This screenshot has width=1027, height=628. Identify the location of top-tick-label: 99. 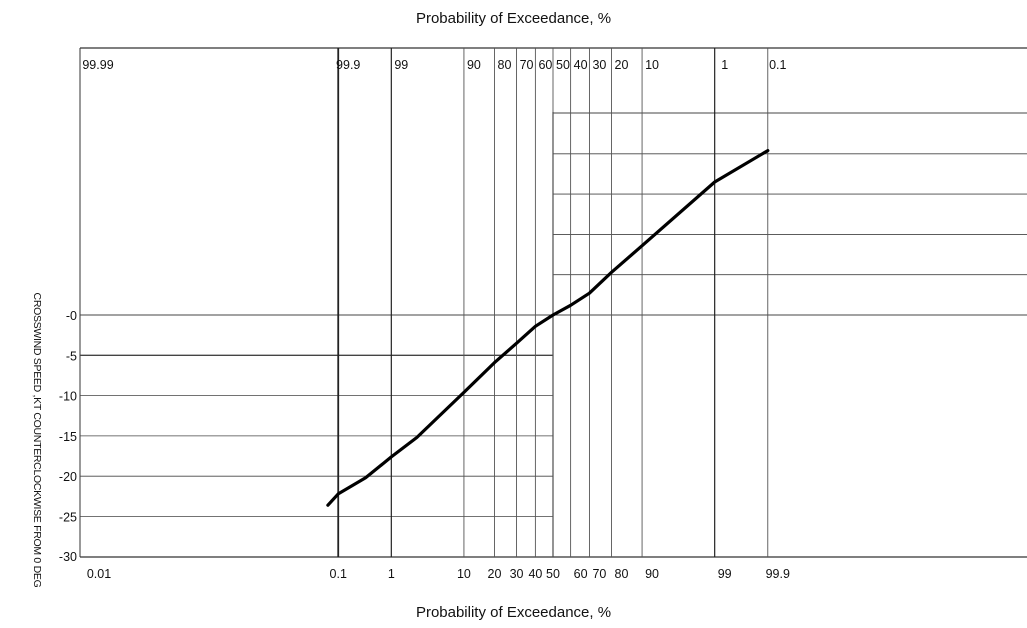
(401, 65).